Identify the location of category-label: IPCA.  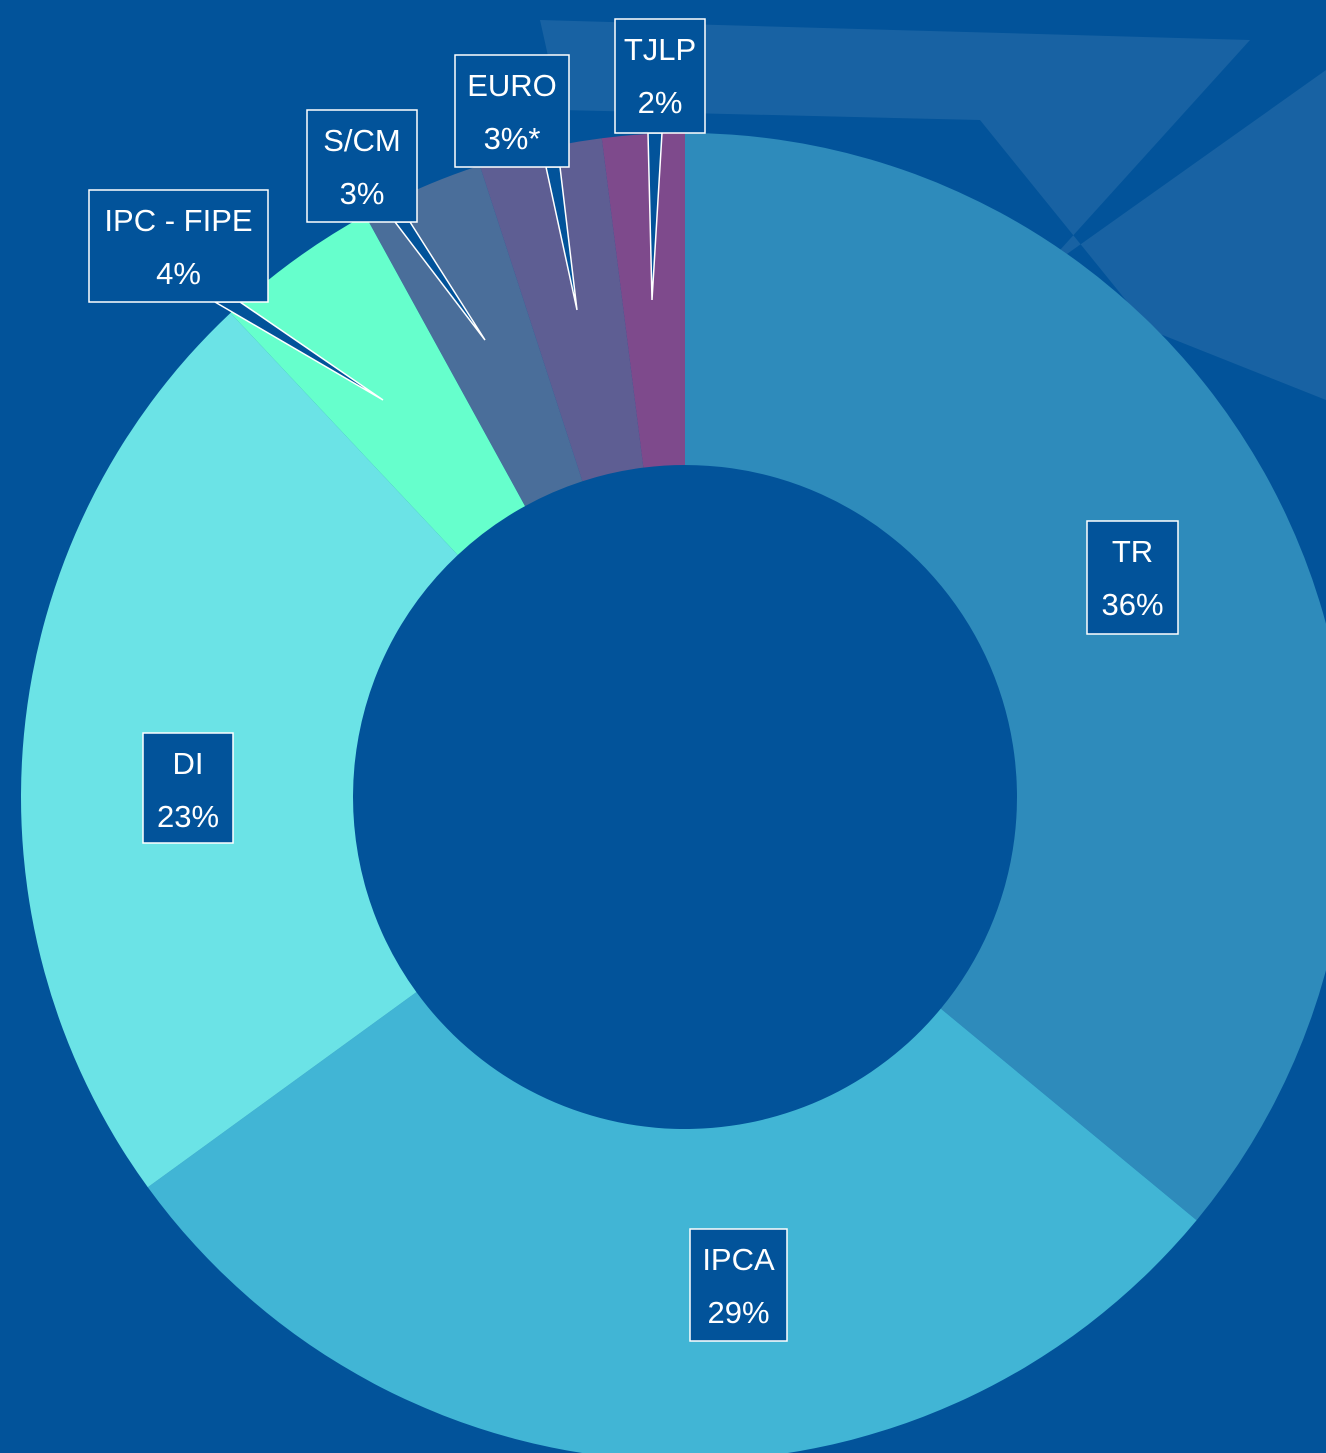
(738, 1259).